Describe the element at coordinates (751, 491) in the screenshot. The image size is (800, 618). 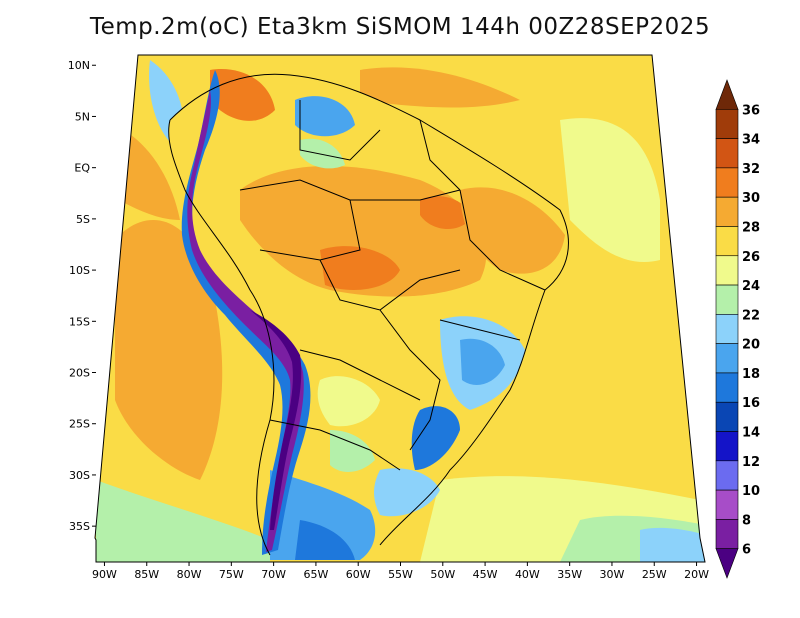
I see `colorbar-label: 10` at that location.